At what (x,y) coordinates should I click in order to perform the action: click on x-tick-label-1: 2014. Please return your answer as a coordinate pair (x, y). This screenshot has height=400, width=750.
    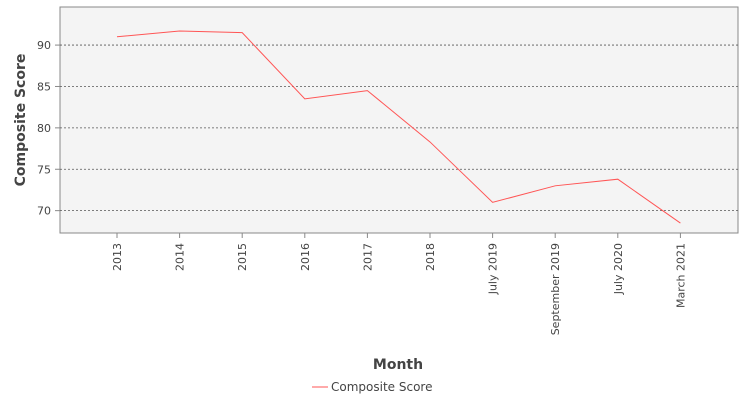
    Looking at the image, I should click on (180, 257).